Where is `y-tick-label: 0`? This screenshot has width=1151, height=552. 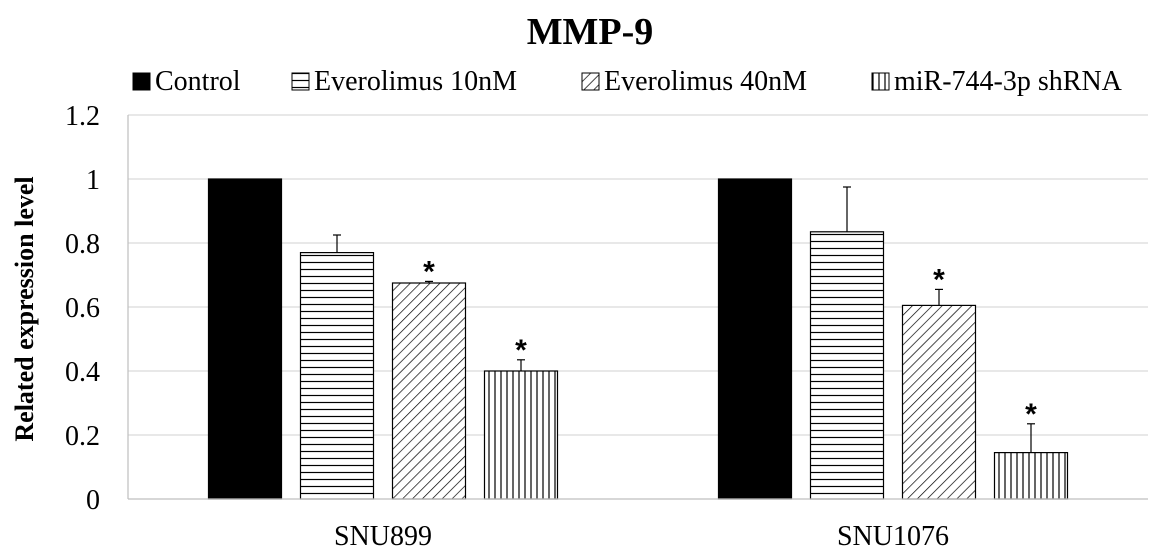 y-tick-label: 0 is located at coordinates (93, 500).